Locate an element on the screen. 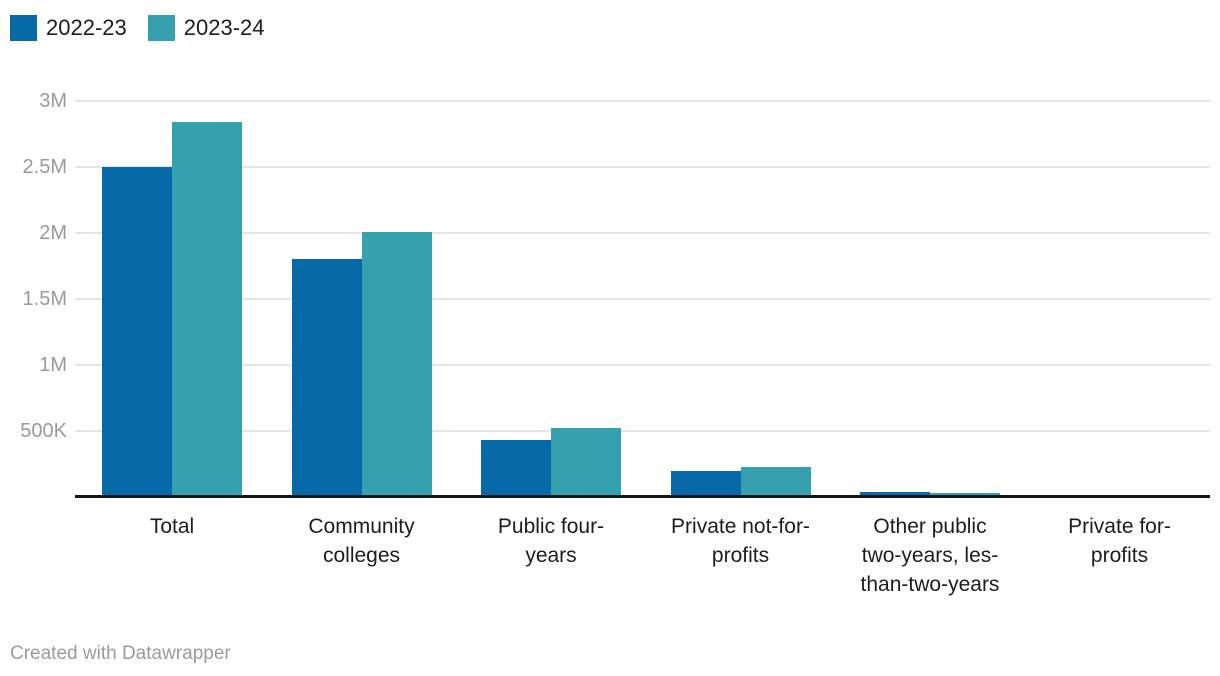 The width and height of the screenshot is (1220, 676). x-axis-label: Private not-for- profits is located at coordinates (740, 541).